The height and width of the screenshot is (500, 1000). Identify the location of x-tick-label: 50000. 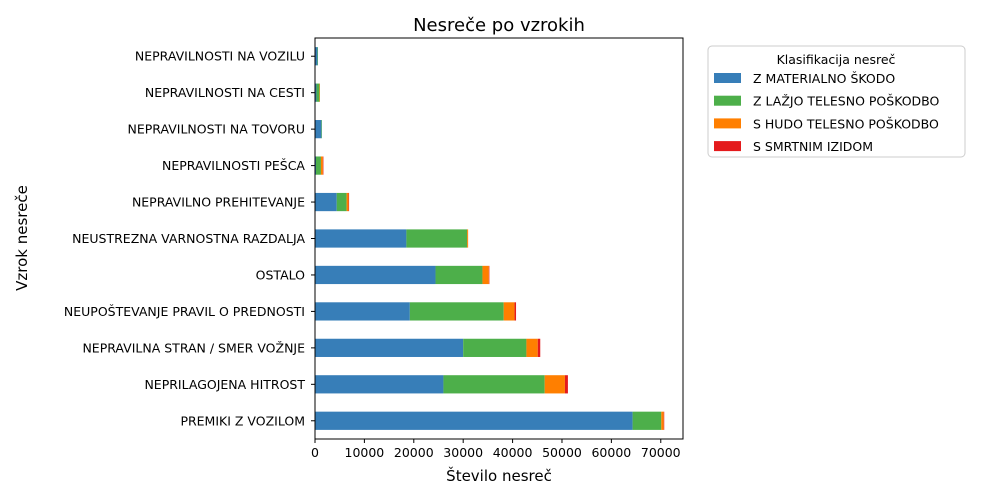
(562, 452).